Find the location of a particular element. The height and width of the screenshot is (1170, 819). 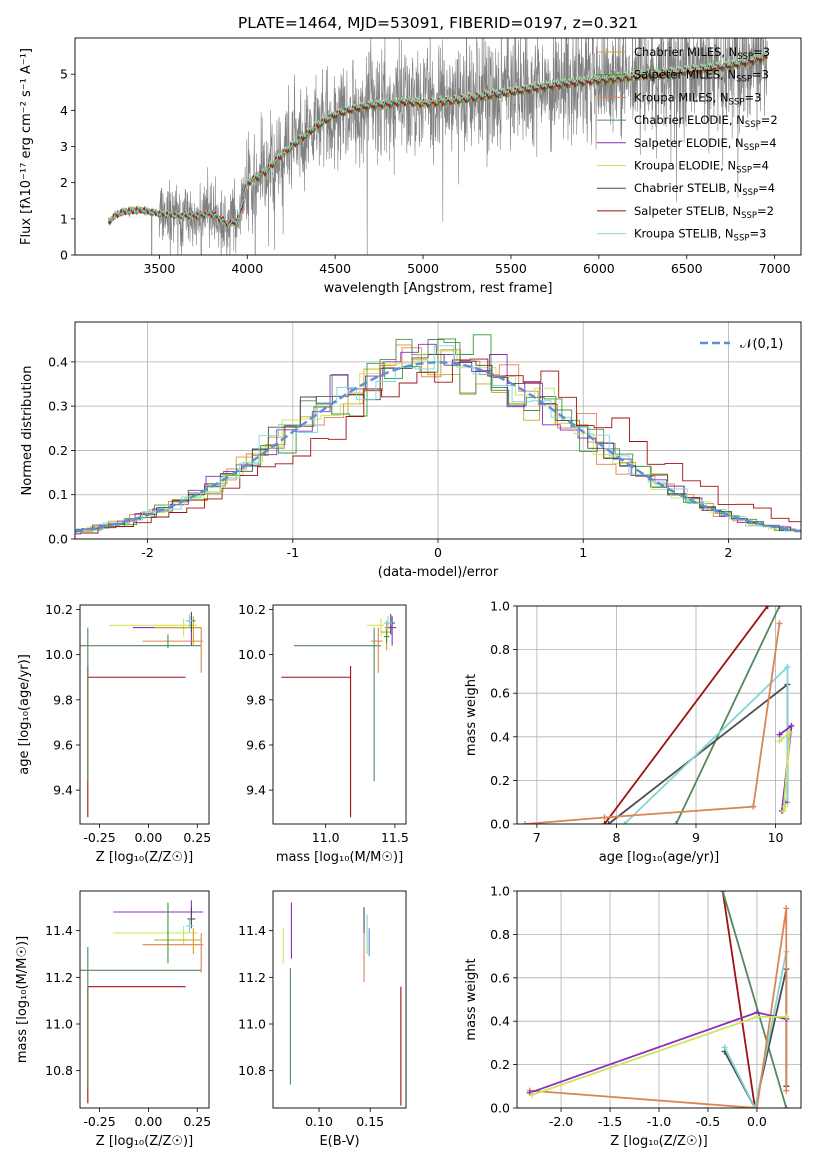

x-tick-label: -2 is located at coordinates (147, 552).